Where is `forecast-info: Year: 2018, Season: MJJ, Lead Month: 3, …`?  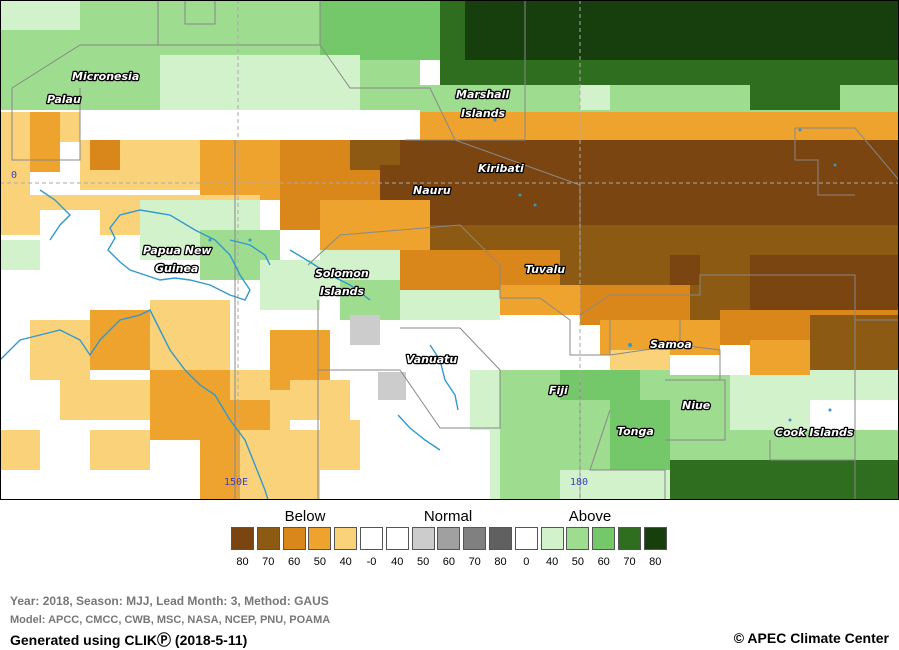
forecast-info: Year: 2018, Season: MJJ, Lead Month: 3, … is located at coordinates (169, 601).